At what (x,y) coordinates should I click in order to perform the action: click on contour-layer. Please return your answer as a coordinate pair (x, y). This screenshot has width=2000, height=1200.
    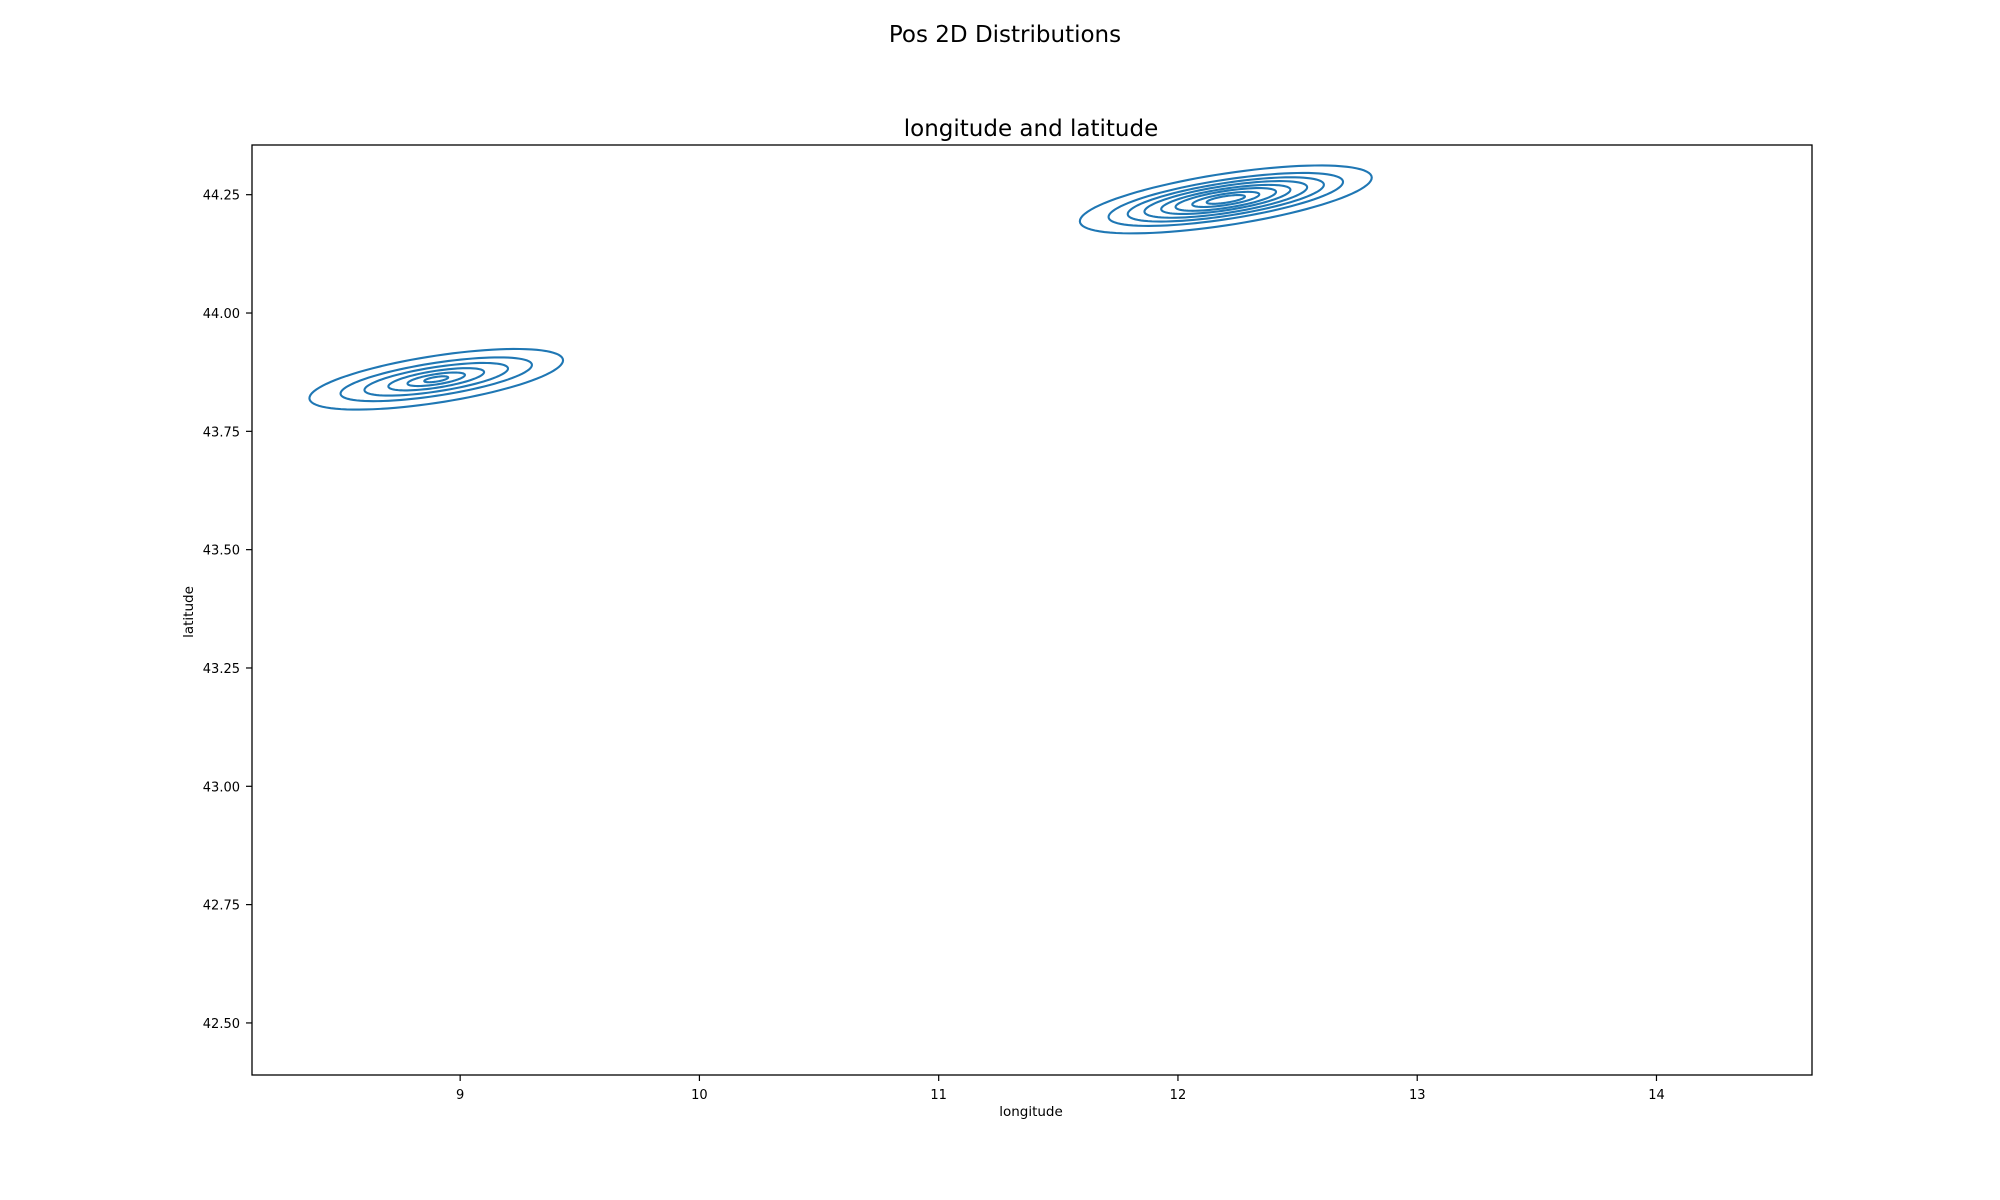
    Looking at the image, I should click on (840, 287).